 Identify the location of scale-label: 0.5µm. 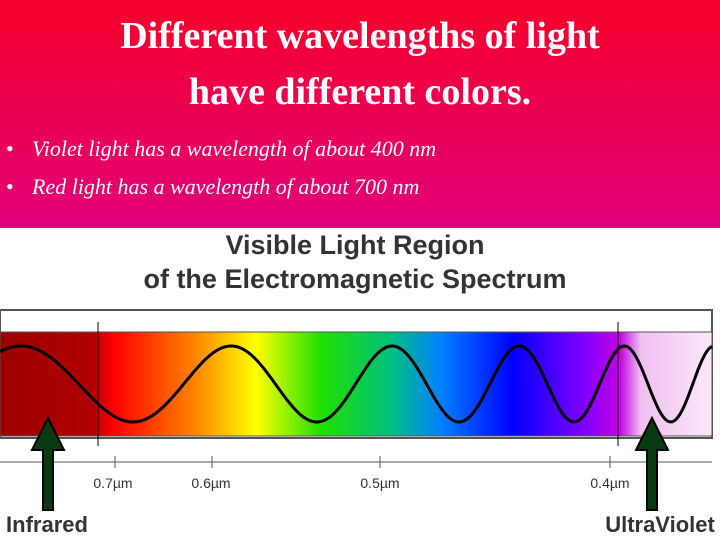
(379, 483).